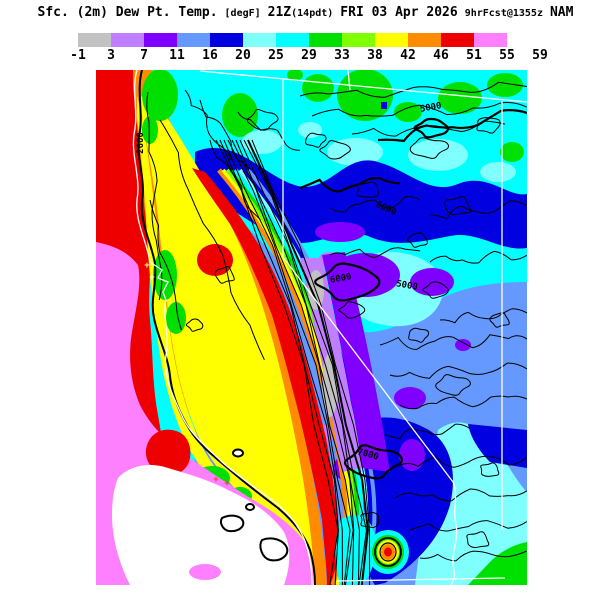 The width and height of the screenshot is (611, 611). What do you see at coordinates (201, 525) in the screenshot?
I see `region-white-ocean` at bounding box center [201, 525].